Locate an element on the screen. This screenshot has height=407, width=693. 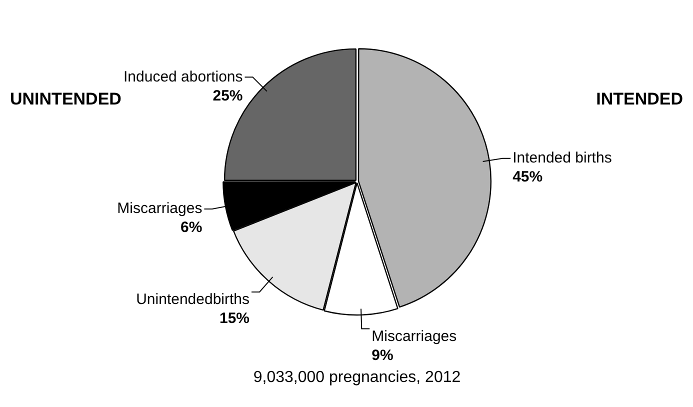
slice-label: Induced abortions is located at coordinates (183, 77).